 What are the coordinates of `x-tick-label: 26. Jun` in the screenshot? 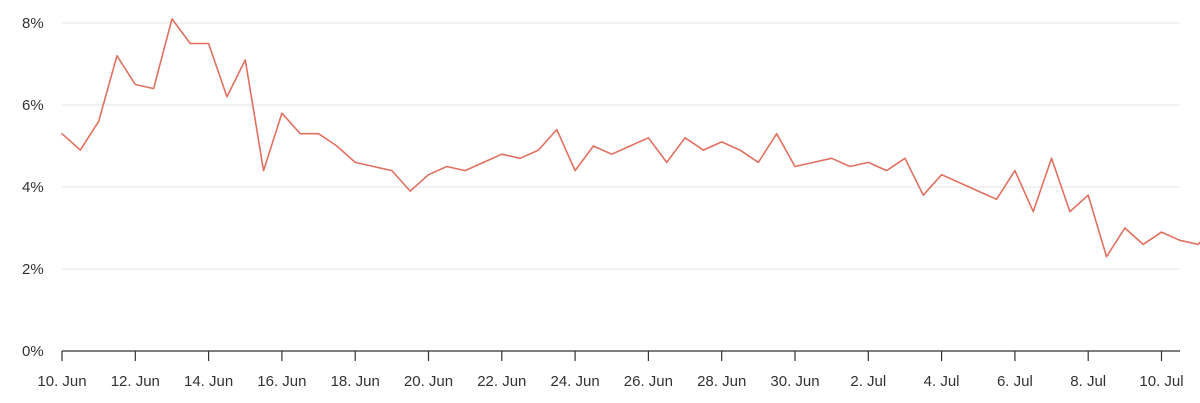 It's located at (648, 381).